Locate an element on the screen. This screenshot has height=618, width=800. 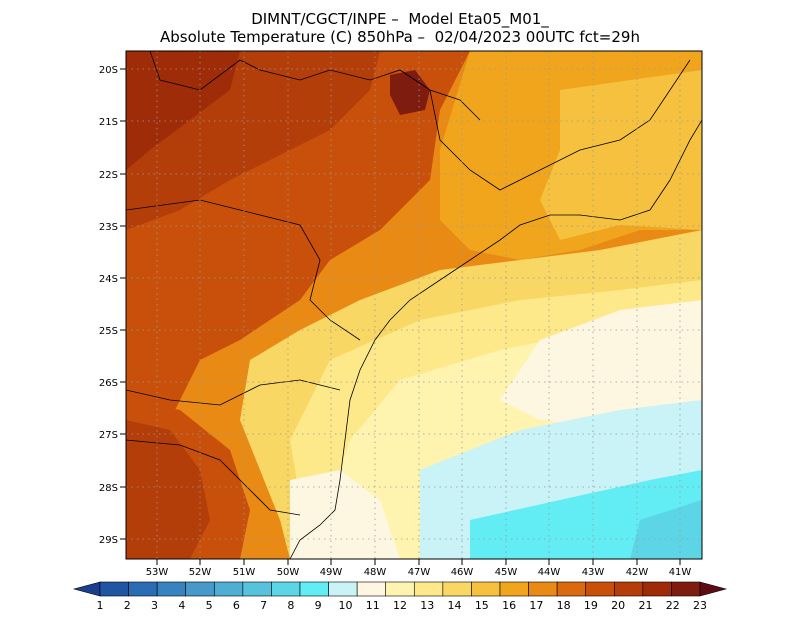
lon-label-44w: 44W is located at coordinates (549, 572).